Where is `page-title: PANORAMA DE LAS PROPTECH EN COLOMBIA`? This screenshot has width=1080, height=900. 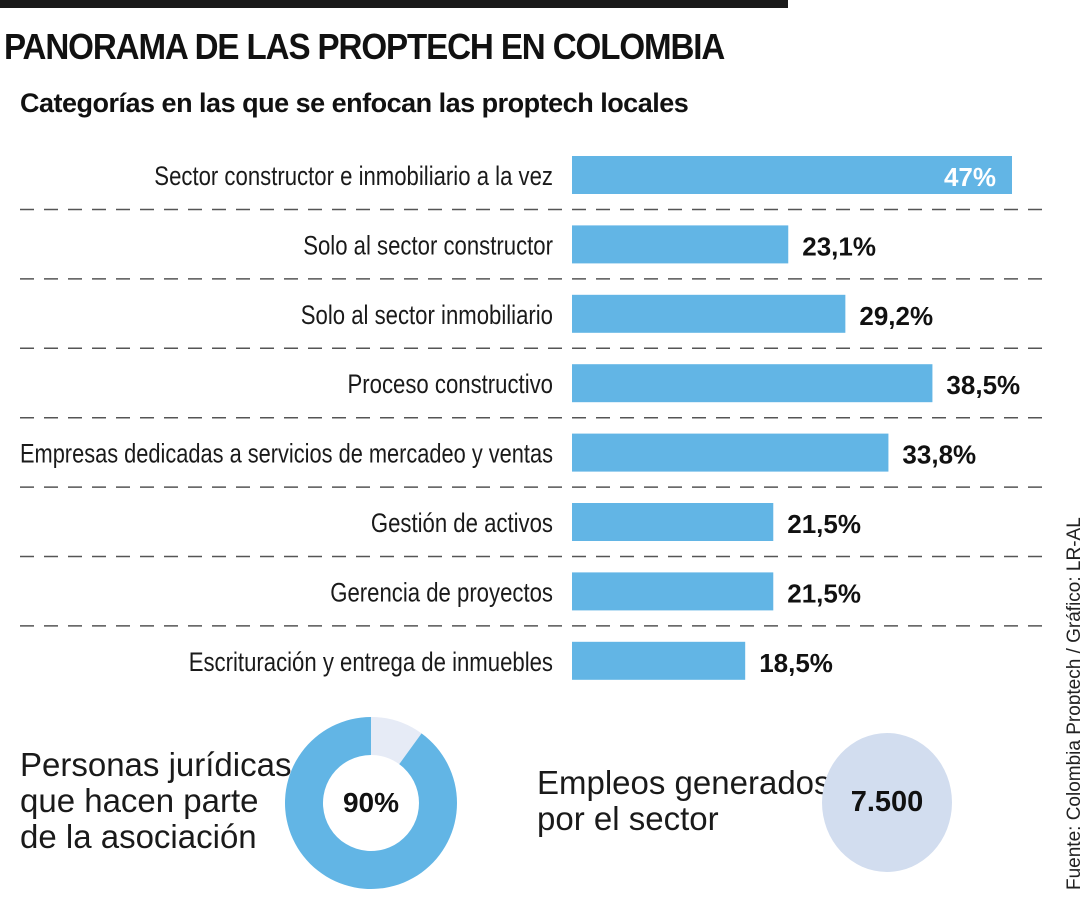
page-title: PANORAMA DE LAS PROPTECH EN COLOMBIA is located at coordinates (364, 46).